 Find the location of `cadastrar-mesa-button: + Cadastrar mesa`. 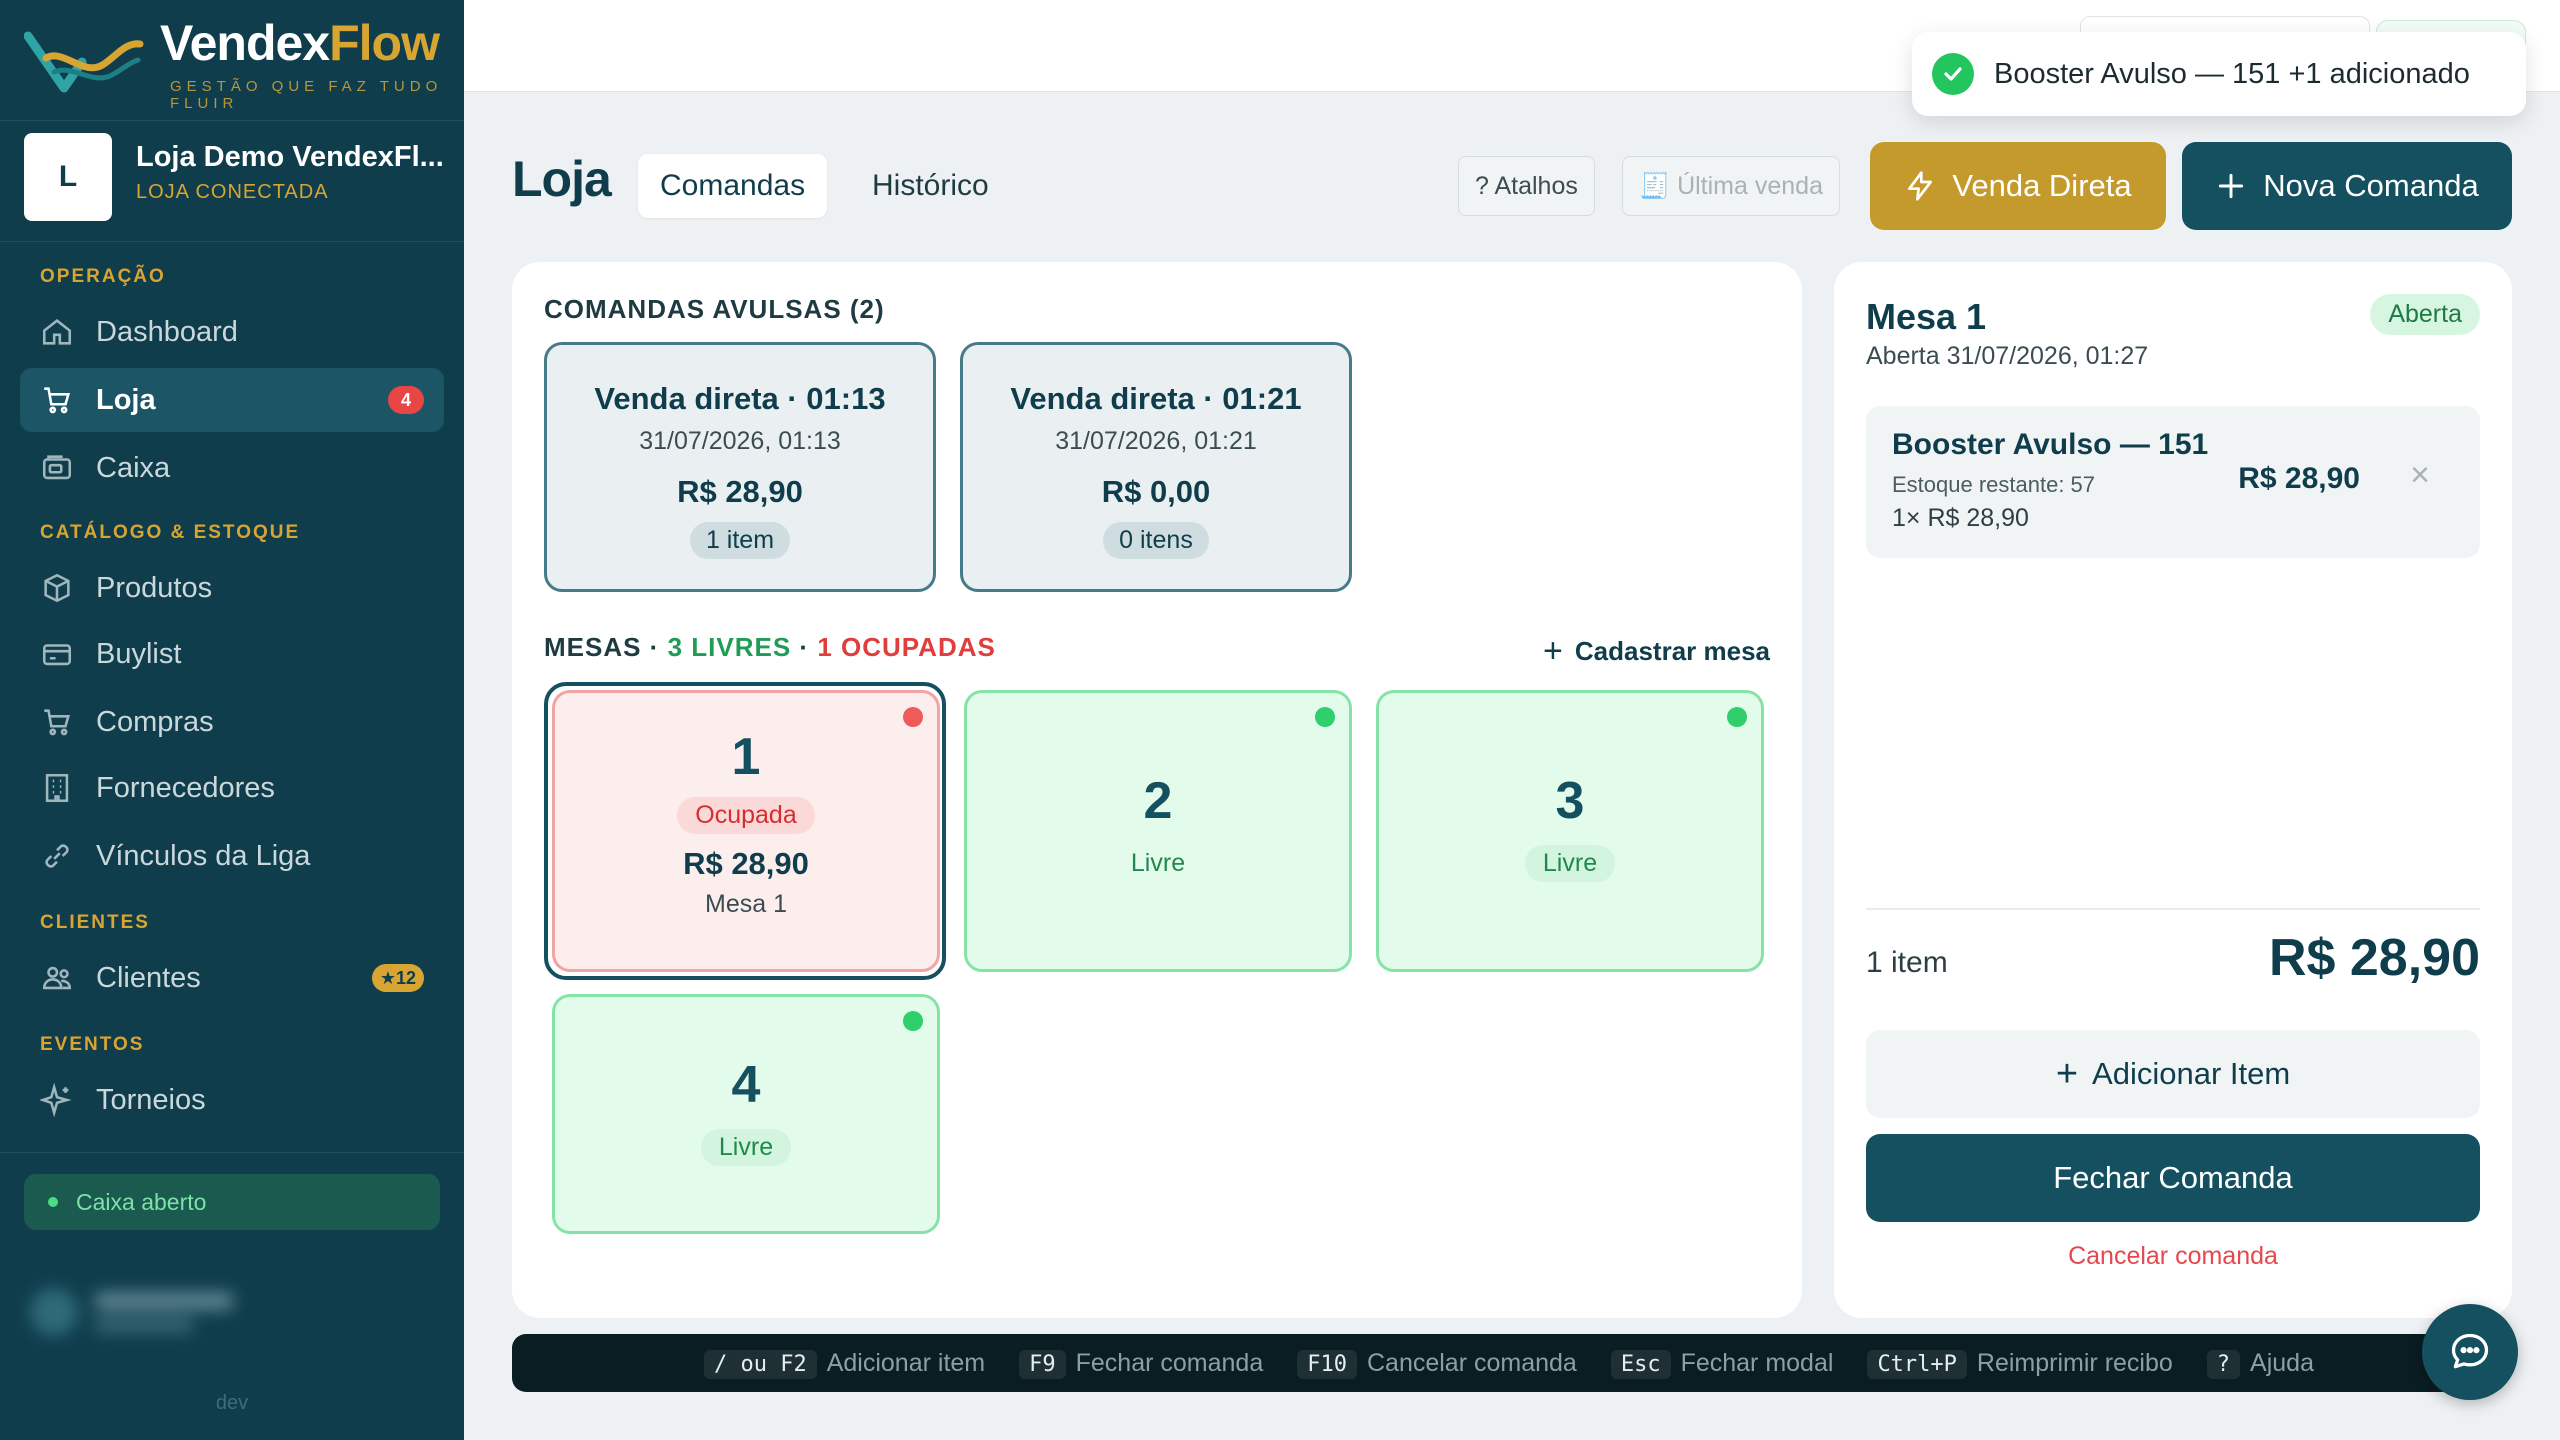

cadastrar-mesa-button: + Cadastrar mesa is located at coordinates (1656, 651).